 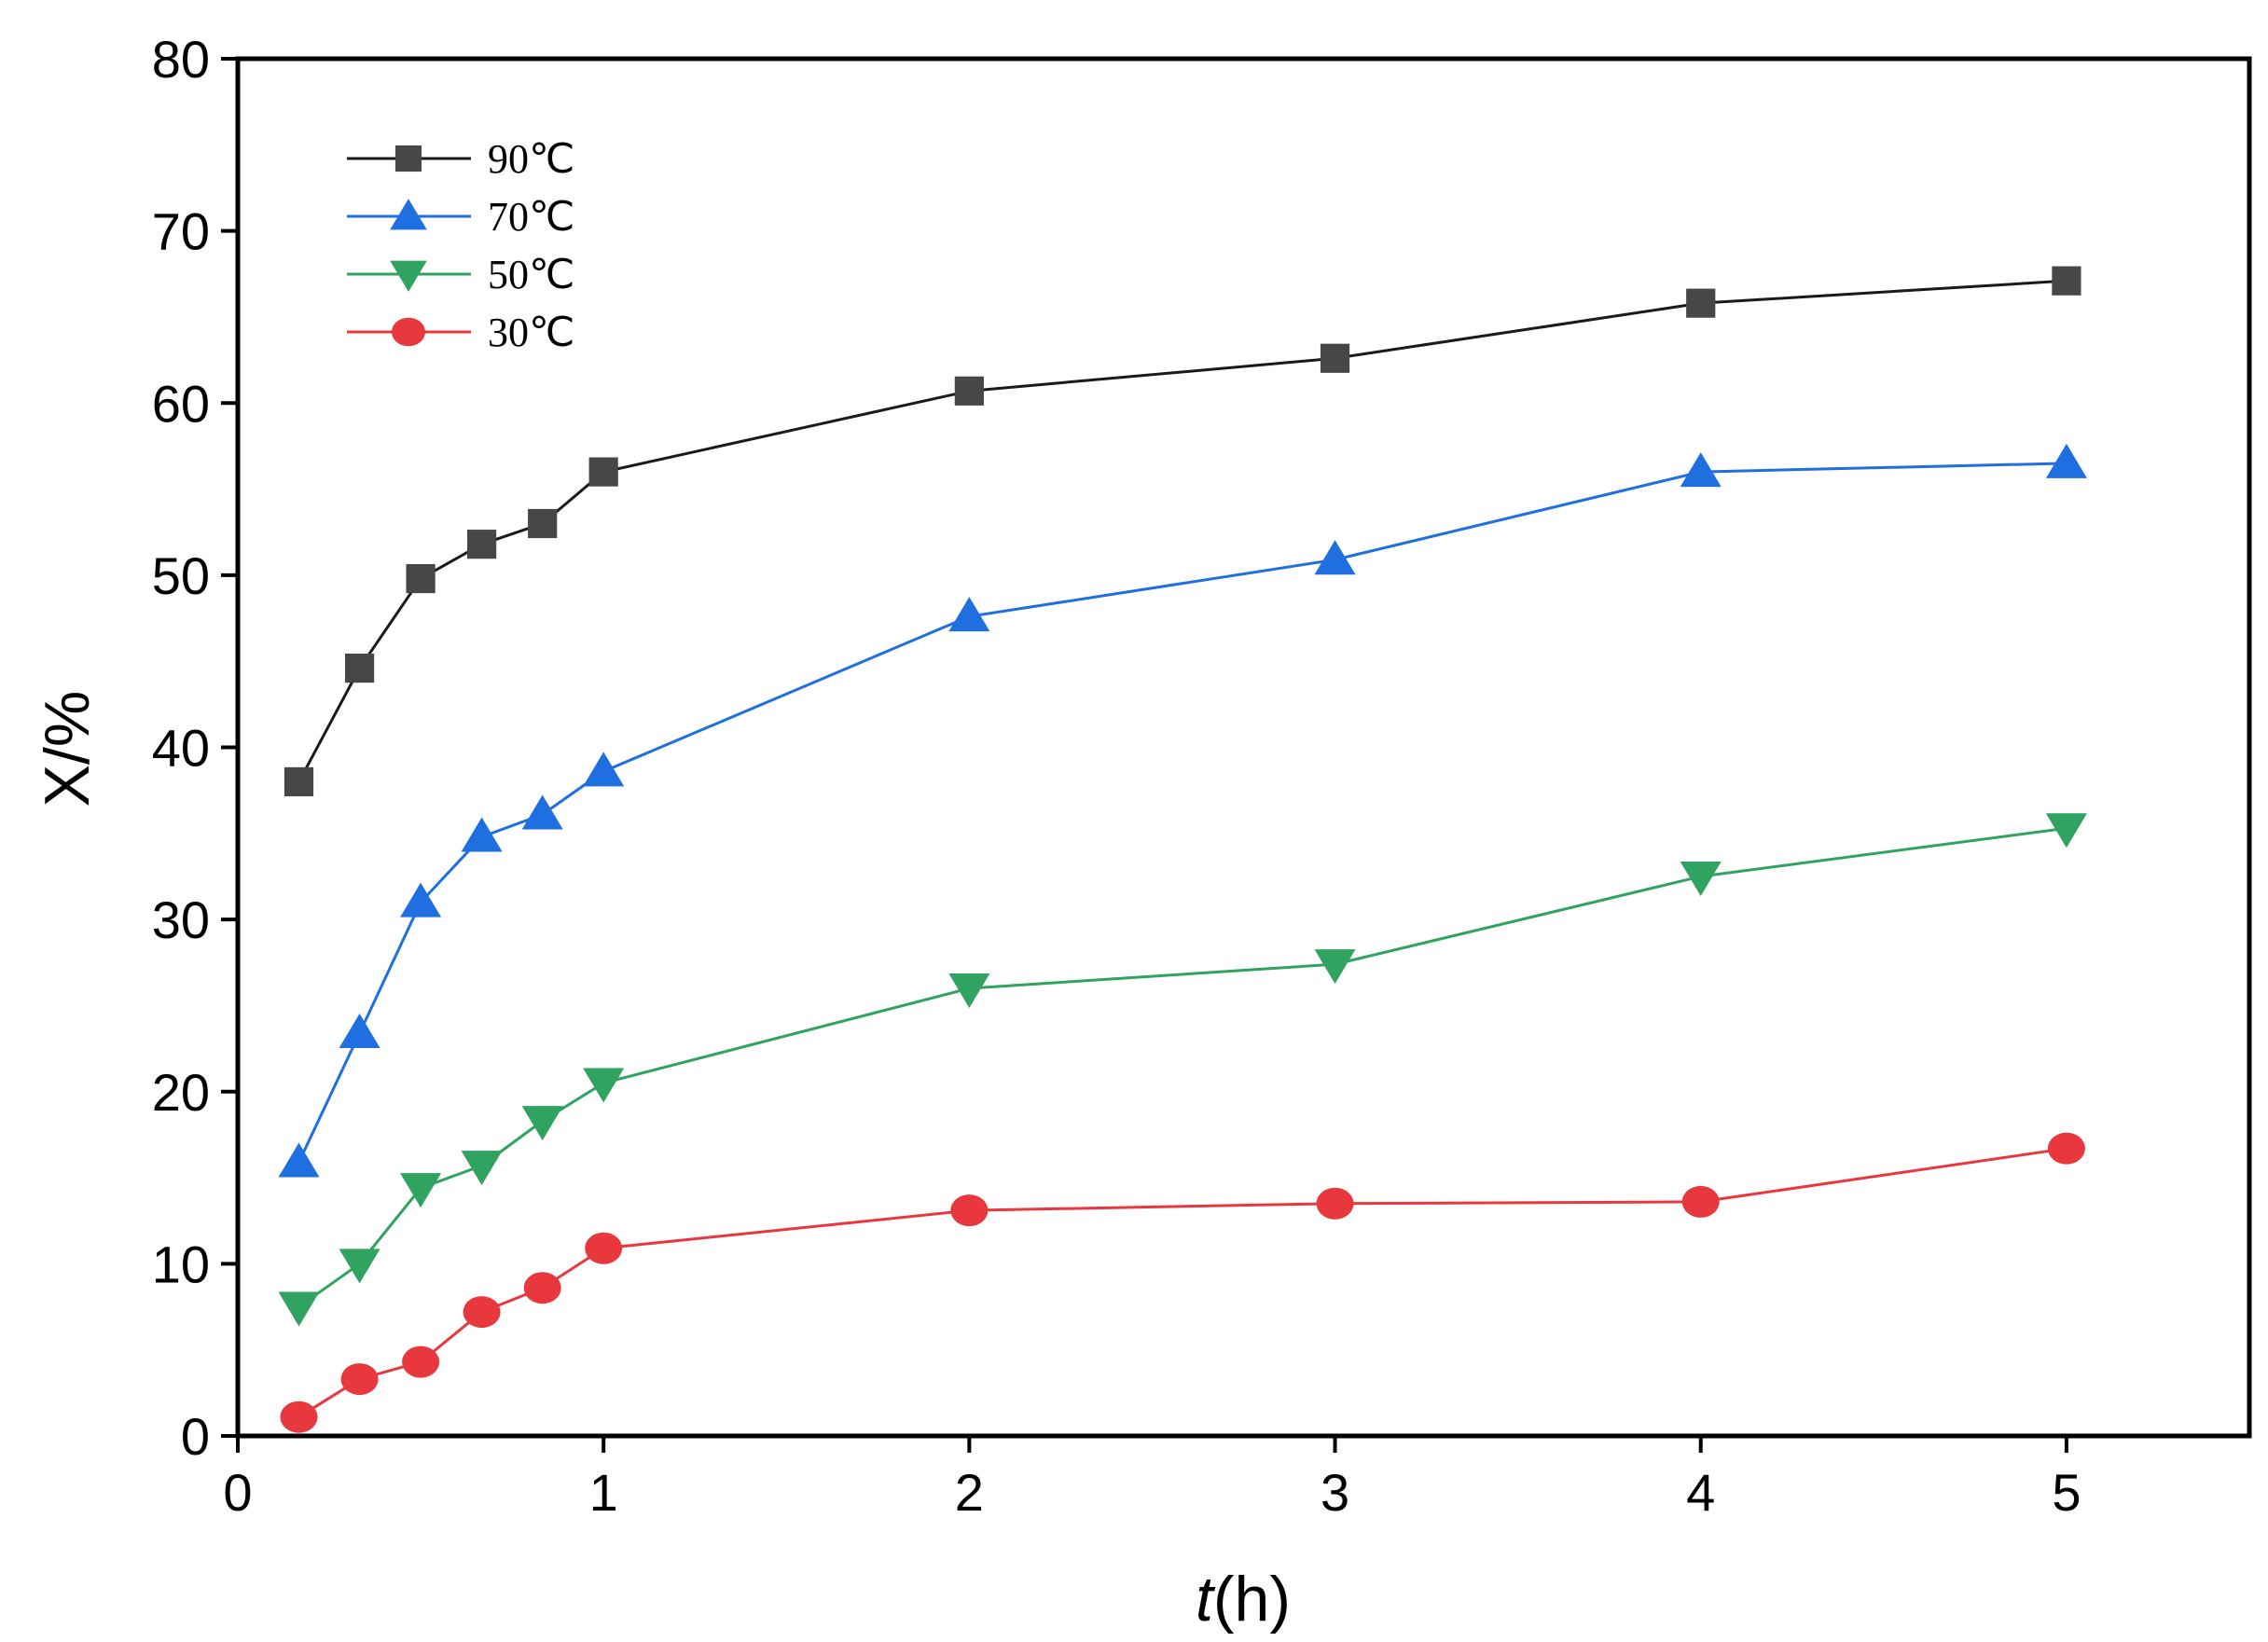 I want to click on y-tick-label: 50, so click(x=181, y=575).